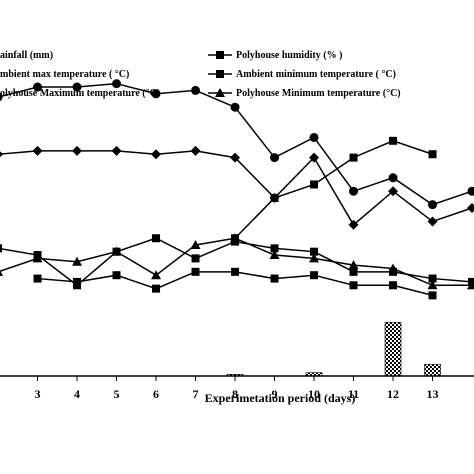  What do you see at coordinates (80, 93) in the screenshot?
I see `legend-label-4: olyhouse Maximum temperature (°C)` at bounding box center [80, 93].